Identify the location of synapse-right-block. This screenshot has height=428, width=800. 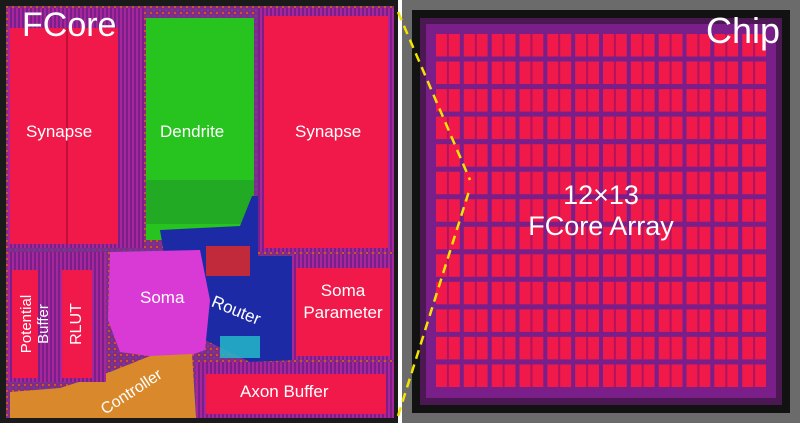
(326, 132).